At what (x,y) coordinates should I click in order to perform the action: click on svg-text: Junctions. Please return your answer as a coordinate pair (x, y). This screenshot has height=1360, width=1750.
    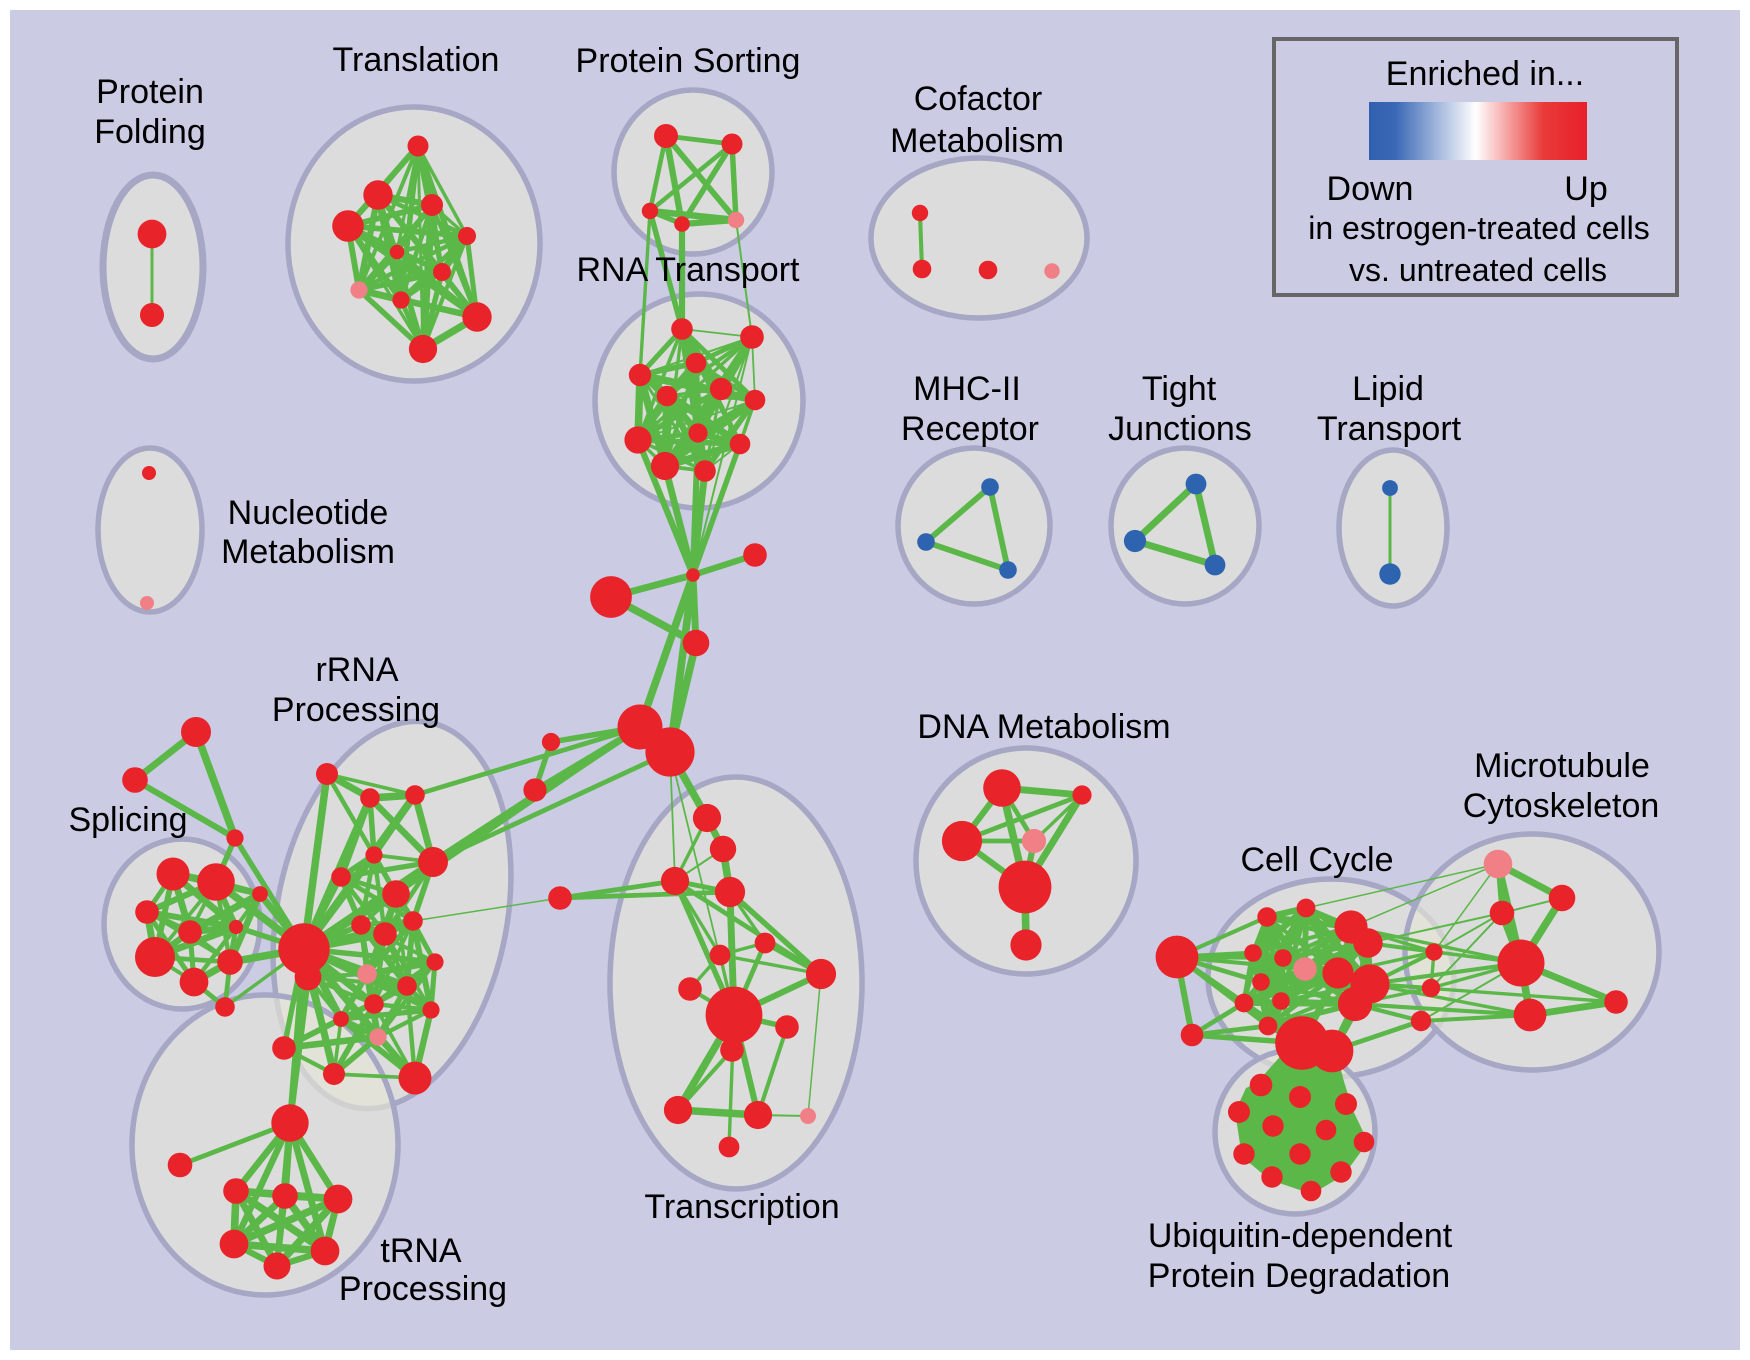
    Looking at the image, I should click on (1180, 429).